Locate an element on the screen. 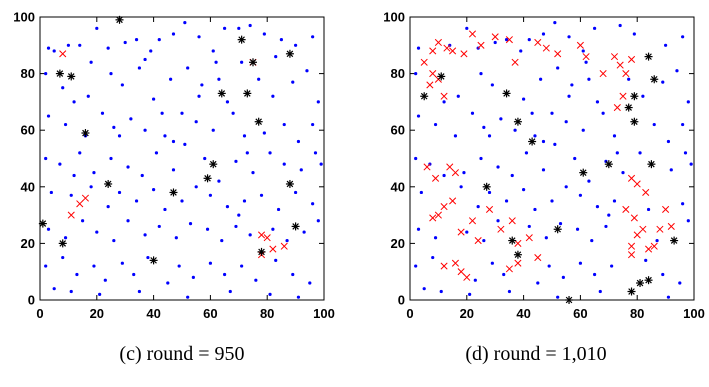  x-tick-label: 100 is located at coordinates (324, 313).